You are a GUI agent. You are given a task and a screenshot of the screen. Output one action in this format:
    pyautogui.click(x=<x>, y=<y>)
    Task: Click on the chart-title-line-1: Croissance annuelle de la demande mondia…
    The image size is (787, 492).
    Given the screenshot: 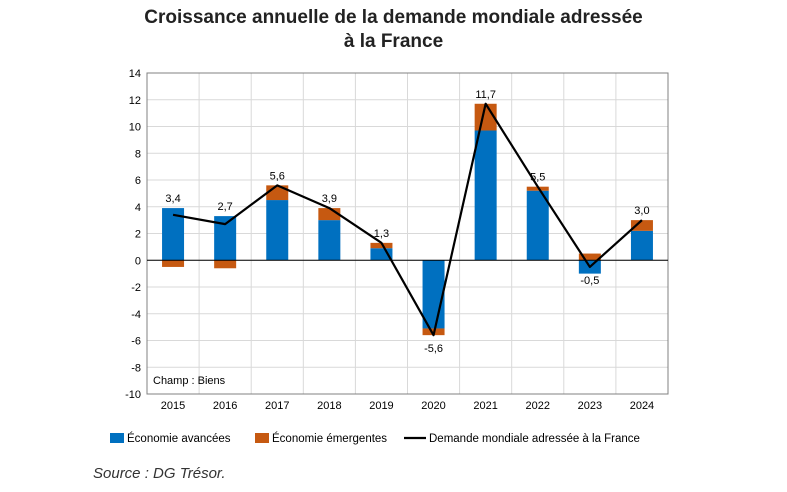 What is the action you would take?
    pyautogui.click(x=393, y=17)
    